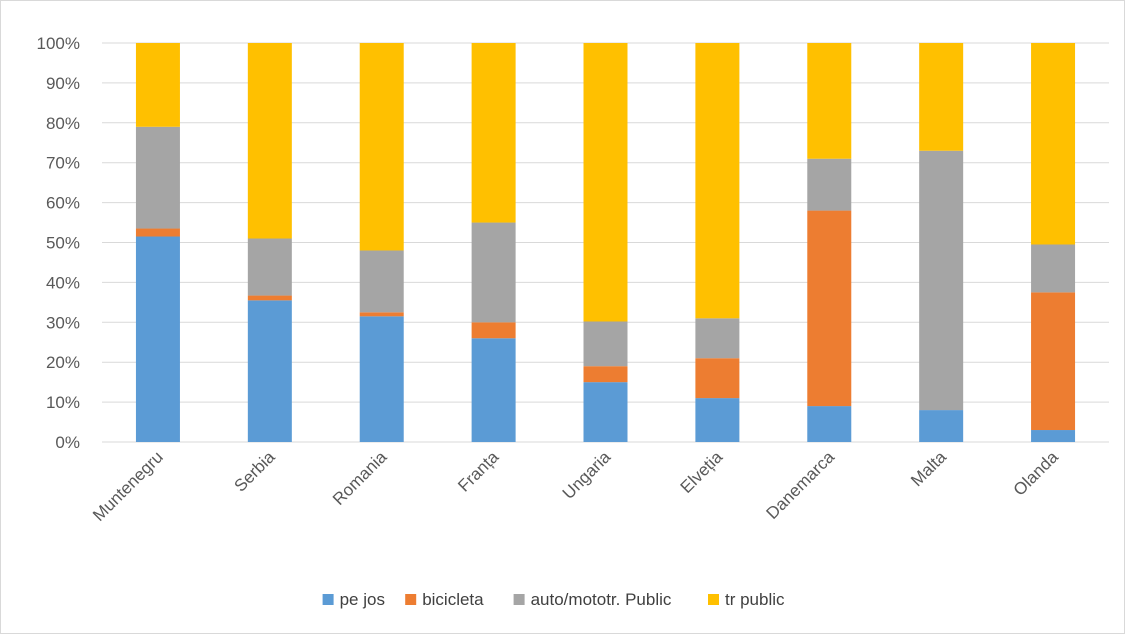  What do you see at coordinates (360, 478) in the screenshot?
I see `x-tick-label: Romania` at bounding box center [360, 478].